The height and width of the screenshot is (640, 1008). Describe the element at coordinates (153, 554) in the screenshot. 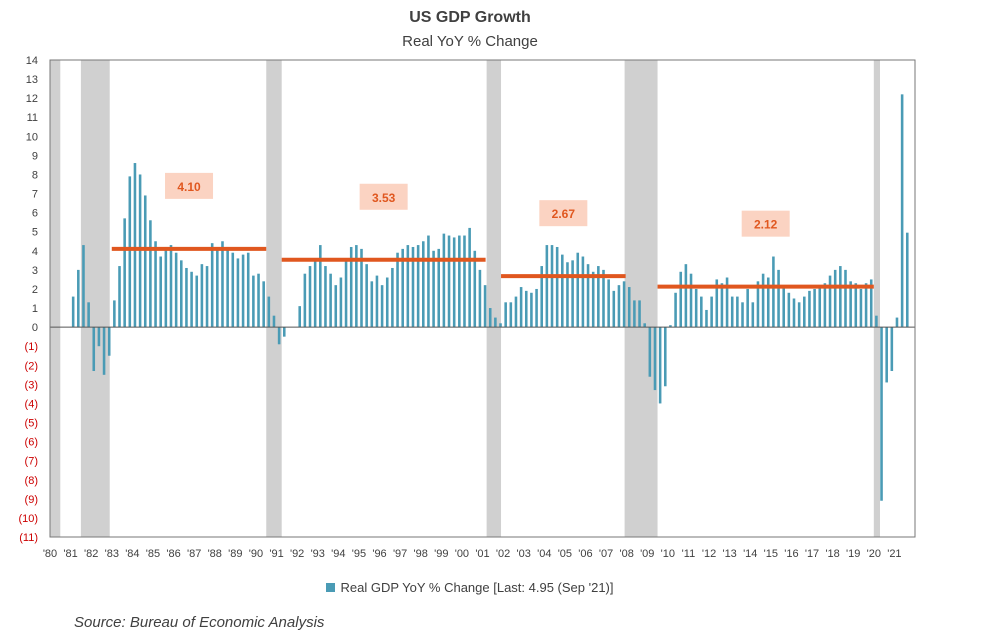

I see `x-tick-label: '85` at that location.